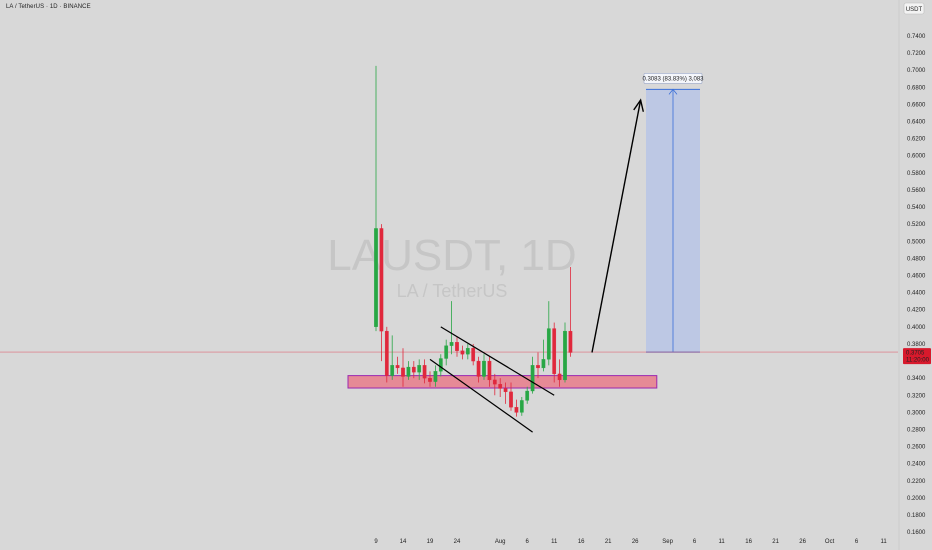 The width and height of the screenshot is (932, 550). Describe the element at coordinates (452, 291) in the screenshot. I see `watermark-name: LA / TetherUS` at that location.